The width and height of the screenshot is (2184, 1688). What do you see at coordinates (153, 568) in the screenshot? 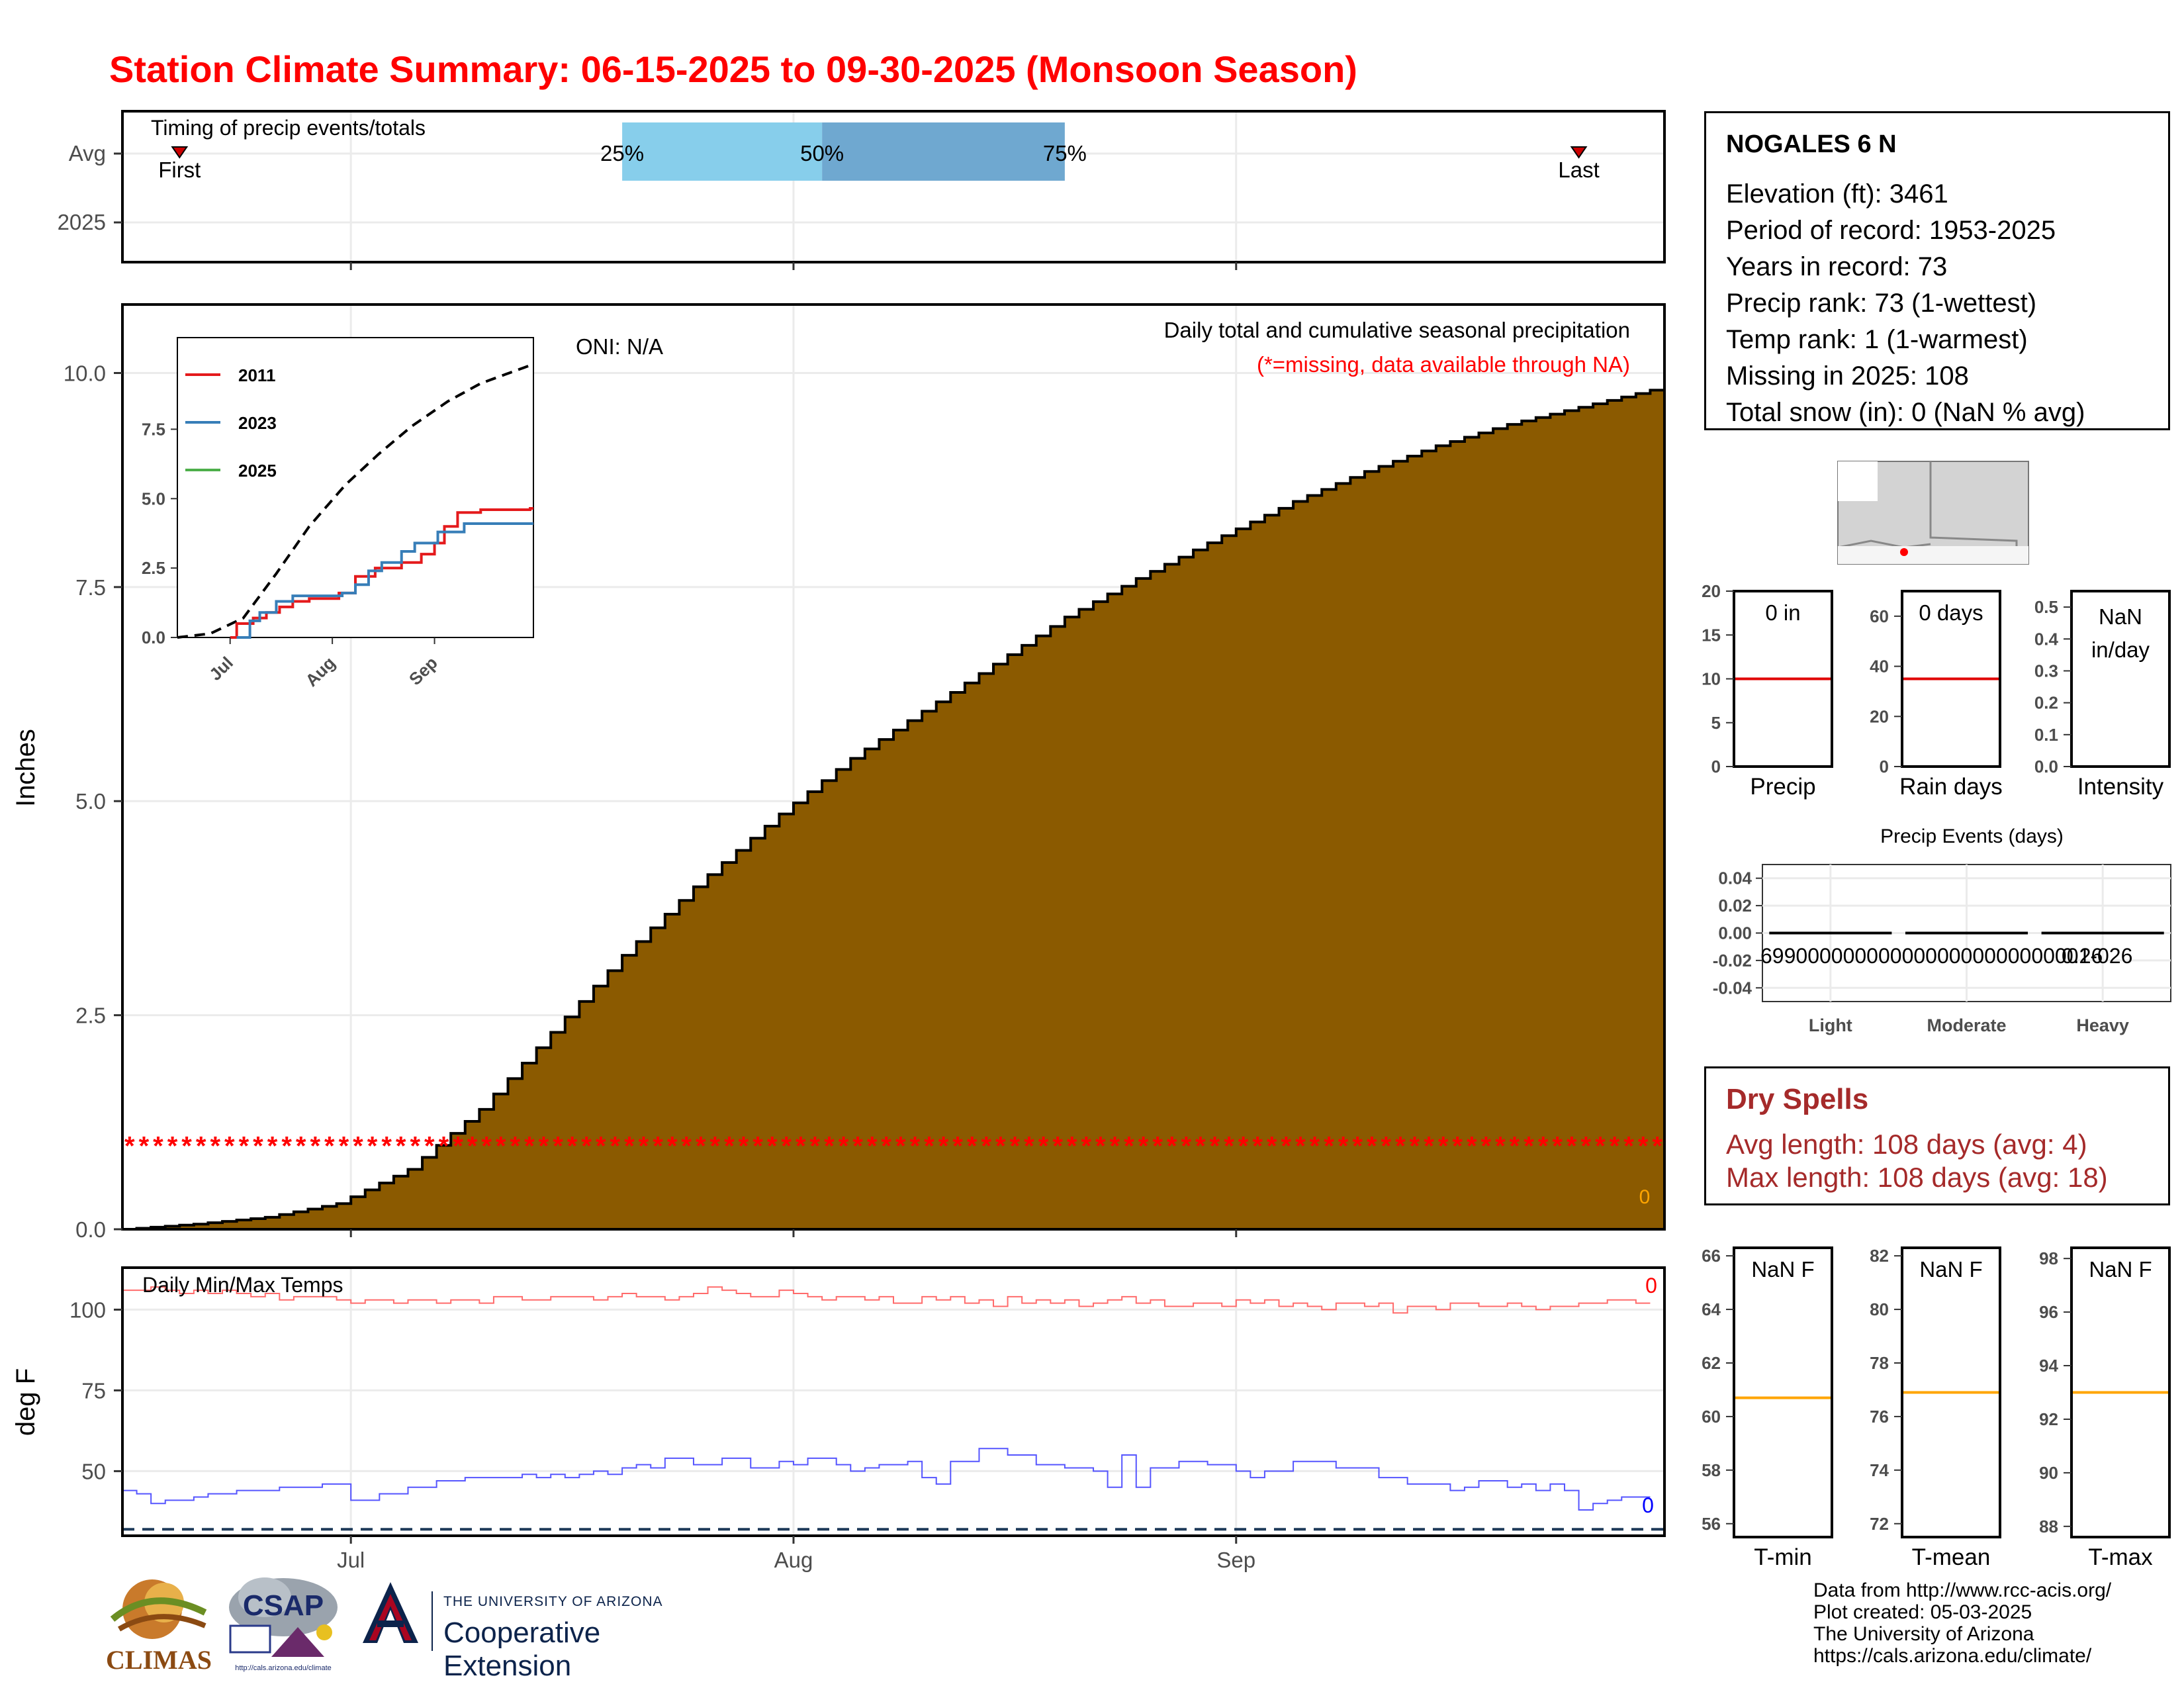
I see `inset-ytick-label: 2.5` at bounding box center [153, 568].